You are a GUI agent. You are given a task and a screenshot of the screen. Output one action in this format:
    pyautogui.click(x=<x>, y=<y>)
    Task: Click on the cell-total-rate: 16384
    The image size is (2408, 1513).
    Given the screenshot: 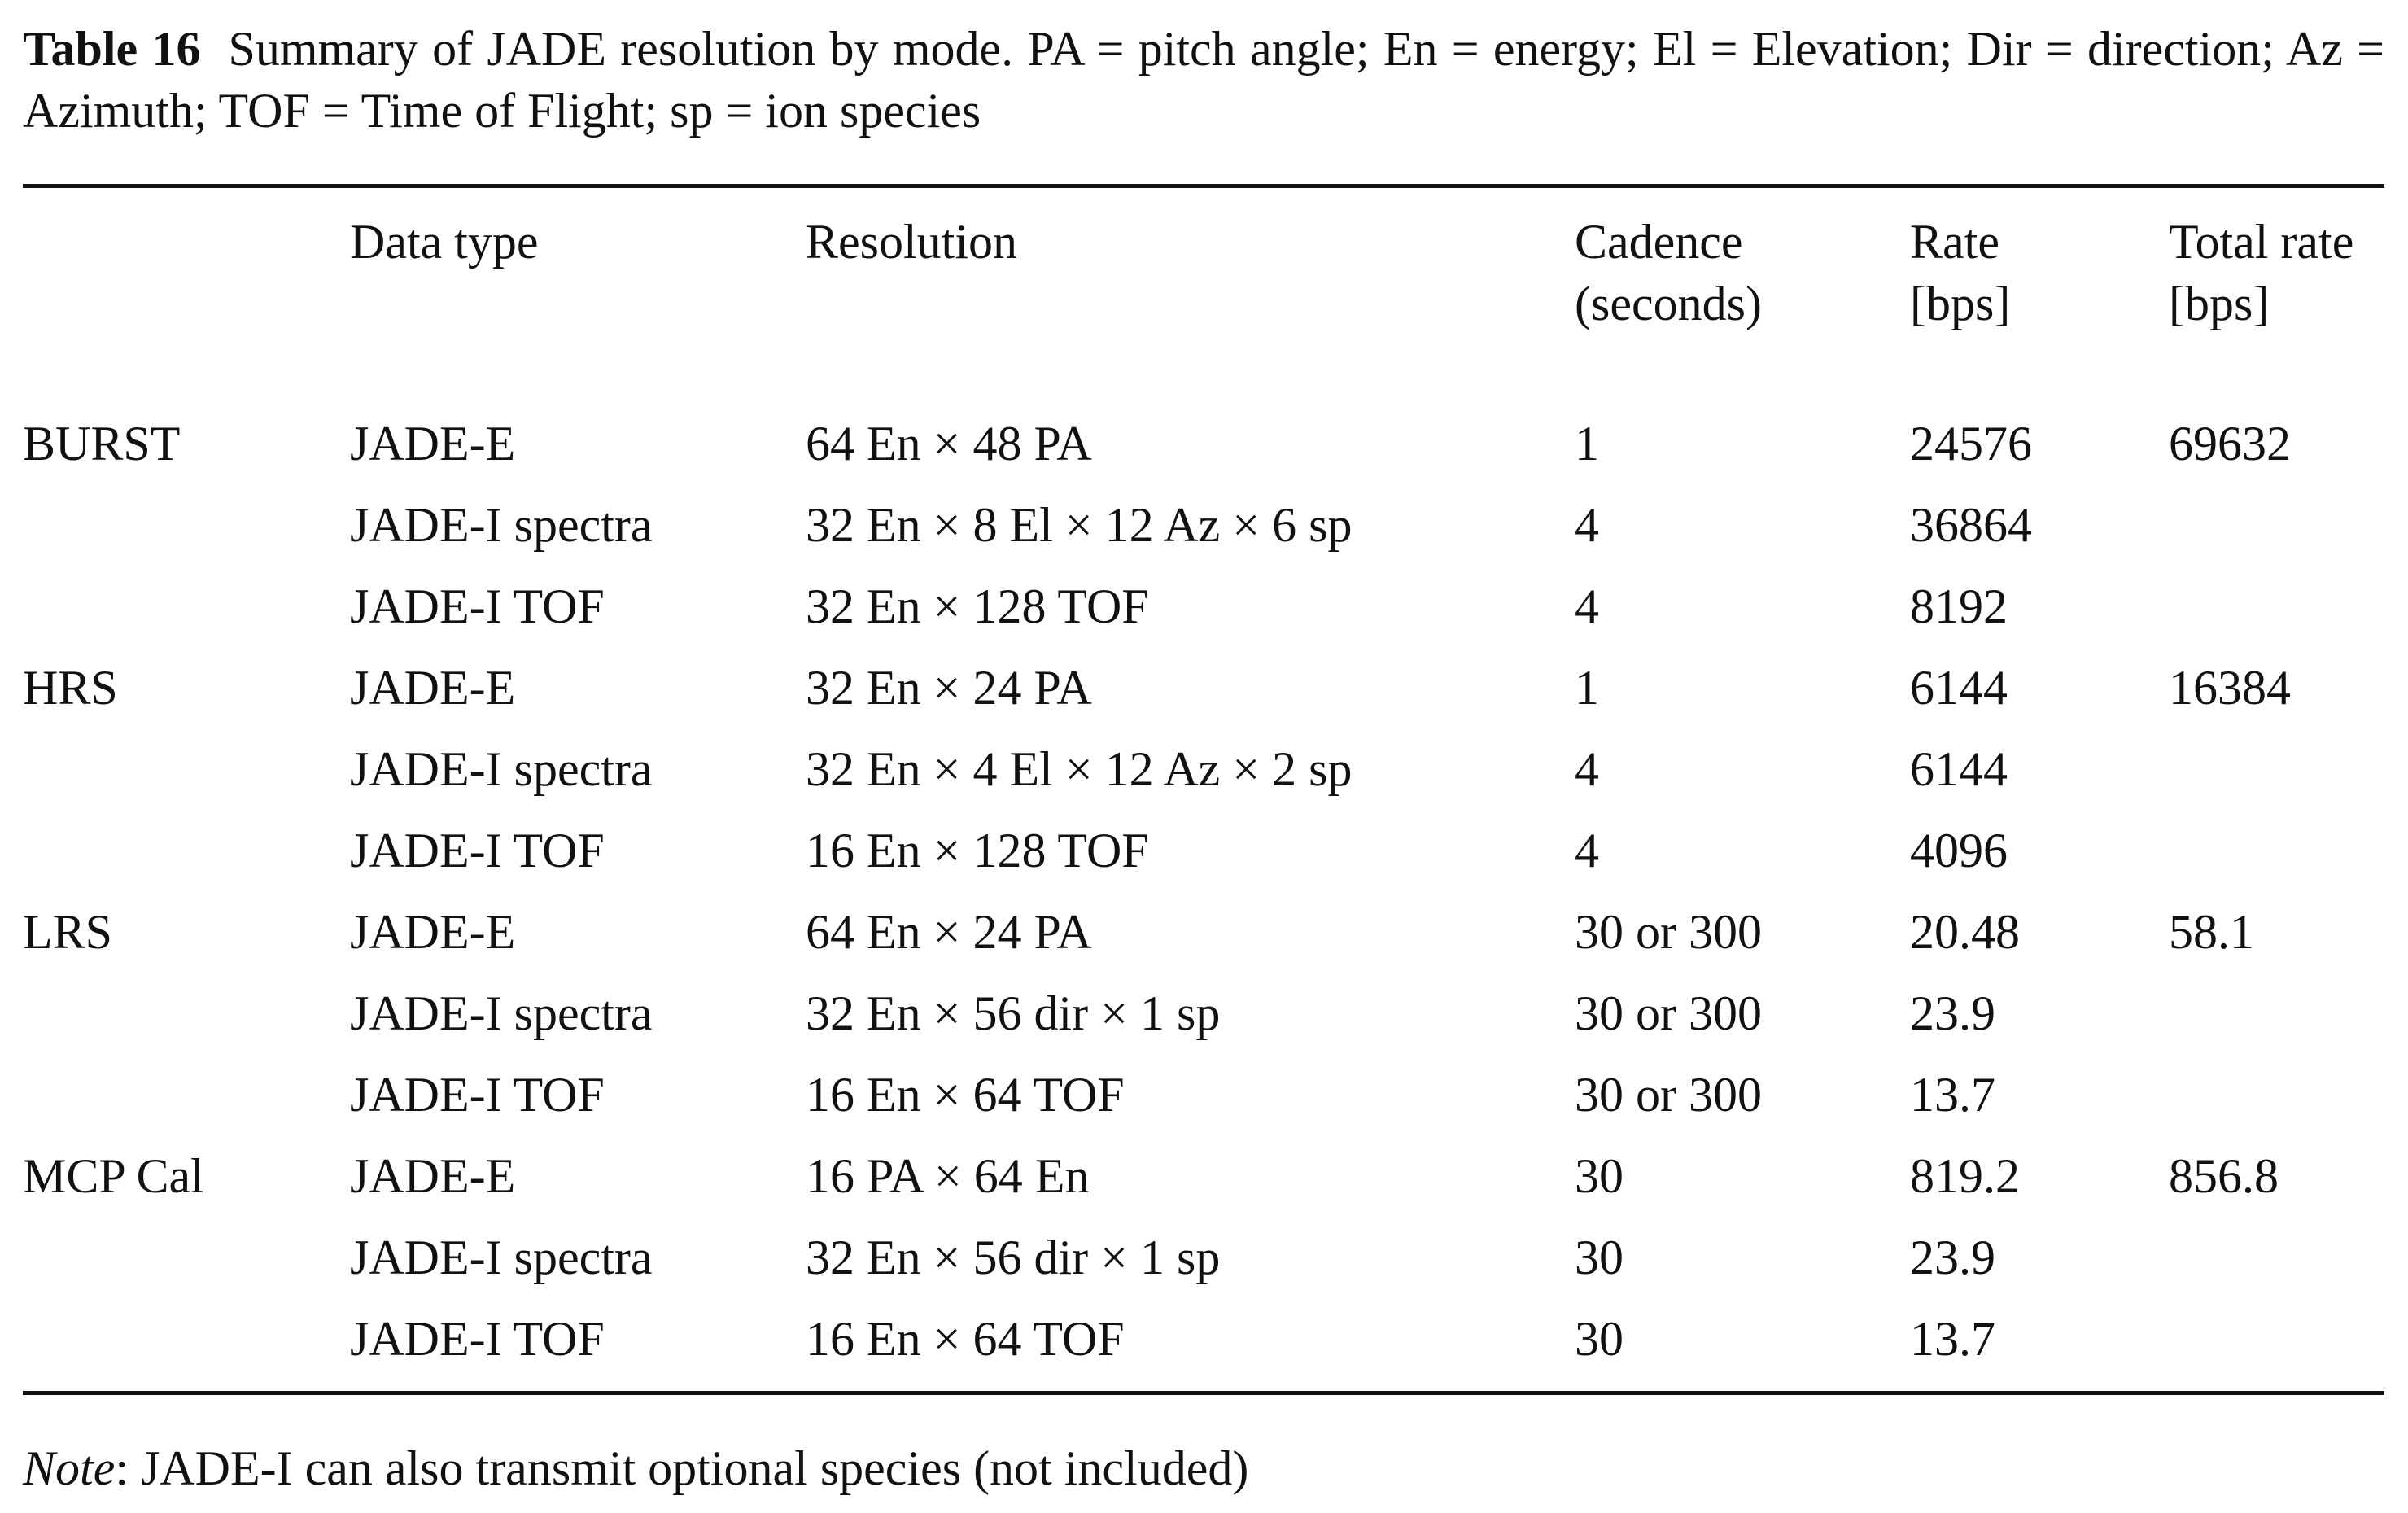 What is the action you would take?
    pyautogui.click(x=2230, y=688)
    